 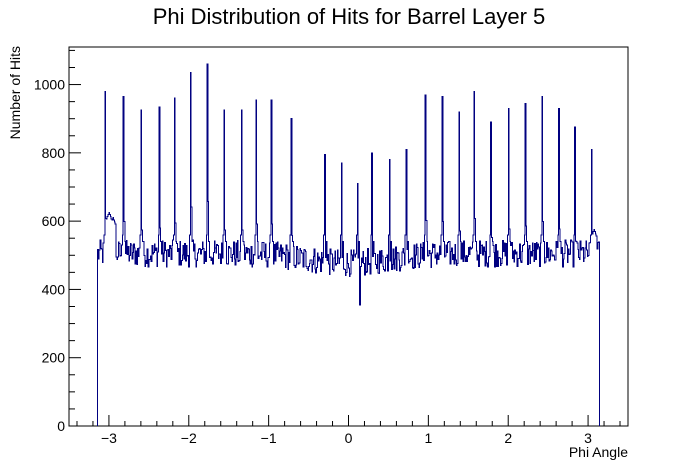 What do you see at coordinates (588, 438) in the screenshot?
I see `x-tick-label: 3` at bounding box center [588, 438].